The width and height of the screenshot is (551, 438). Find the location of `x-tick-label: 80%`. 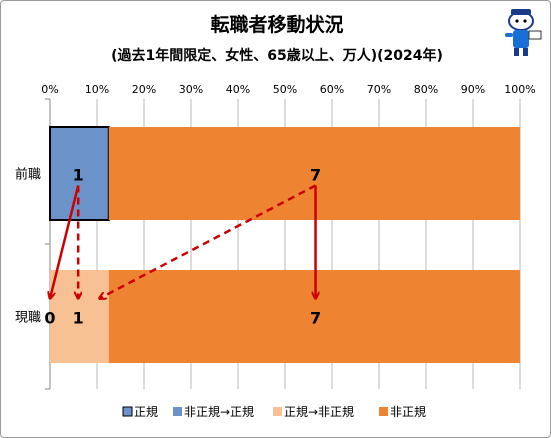

x-tick-label: 80% is located at coordinates (426, 89).